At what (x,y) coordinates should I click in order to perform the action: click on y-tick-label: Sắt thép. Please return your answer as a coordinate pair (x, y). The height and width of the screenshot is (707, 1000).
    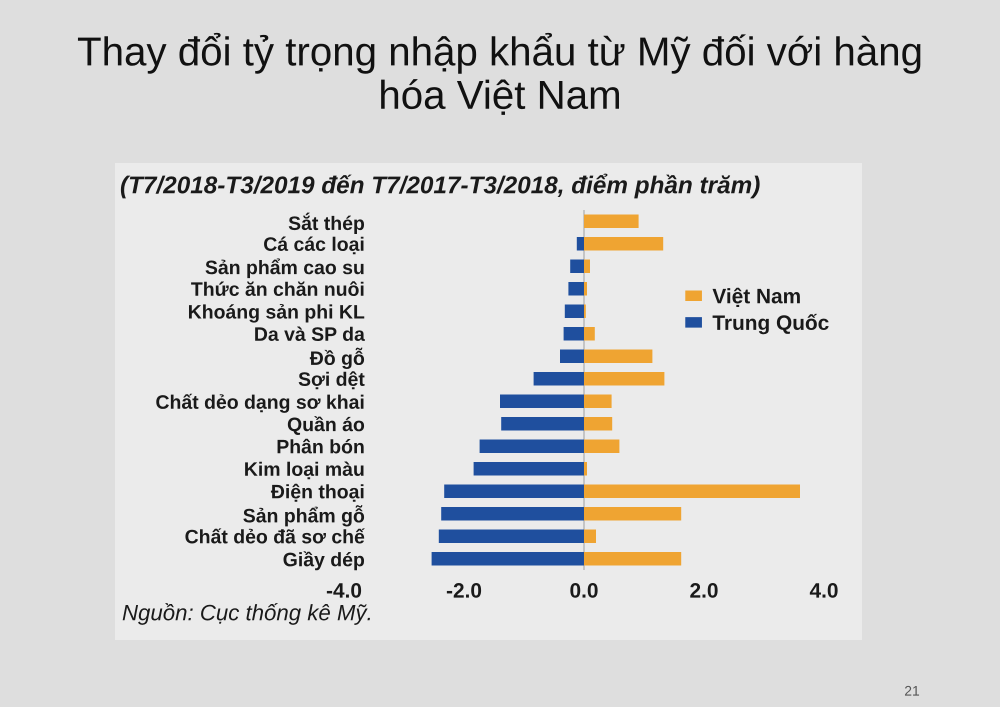
    Looking at the image, I should click on (326, 223).